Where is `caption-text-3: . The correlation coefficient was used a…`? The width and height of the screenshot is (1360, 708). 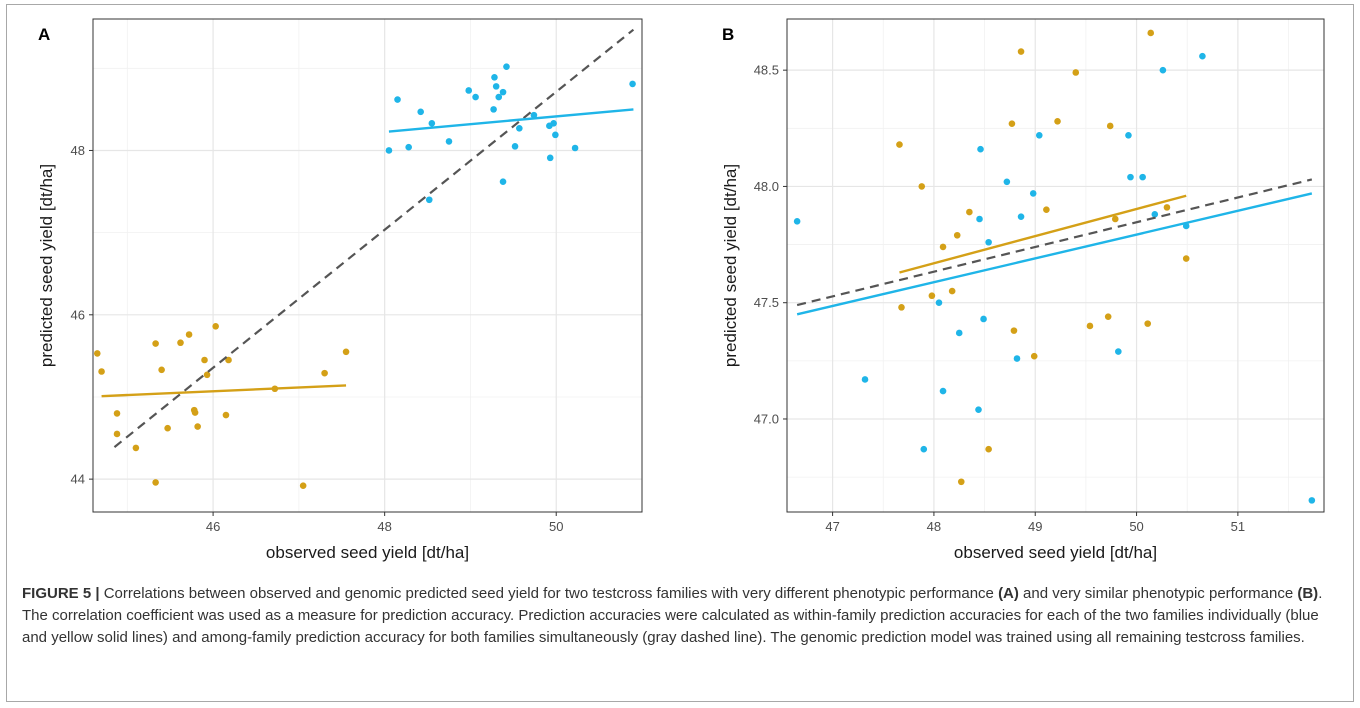 caption-text-3: . The correlation coefficient was used a… is located at coordinates (672, 615).